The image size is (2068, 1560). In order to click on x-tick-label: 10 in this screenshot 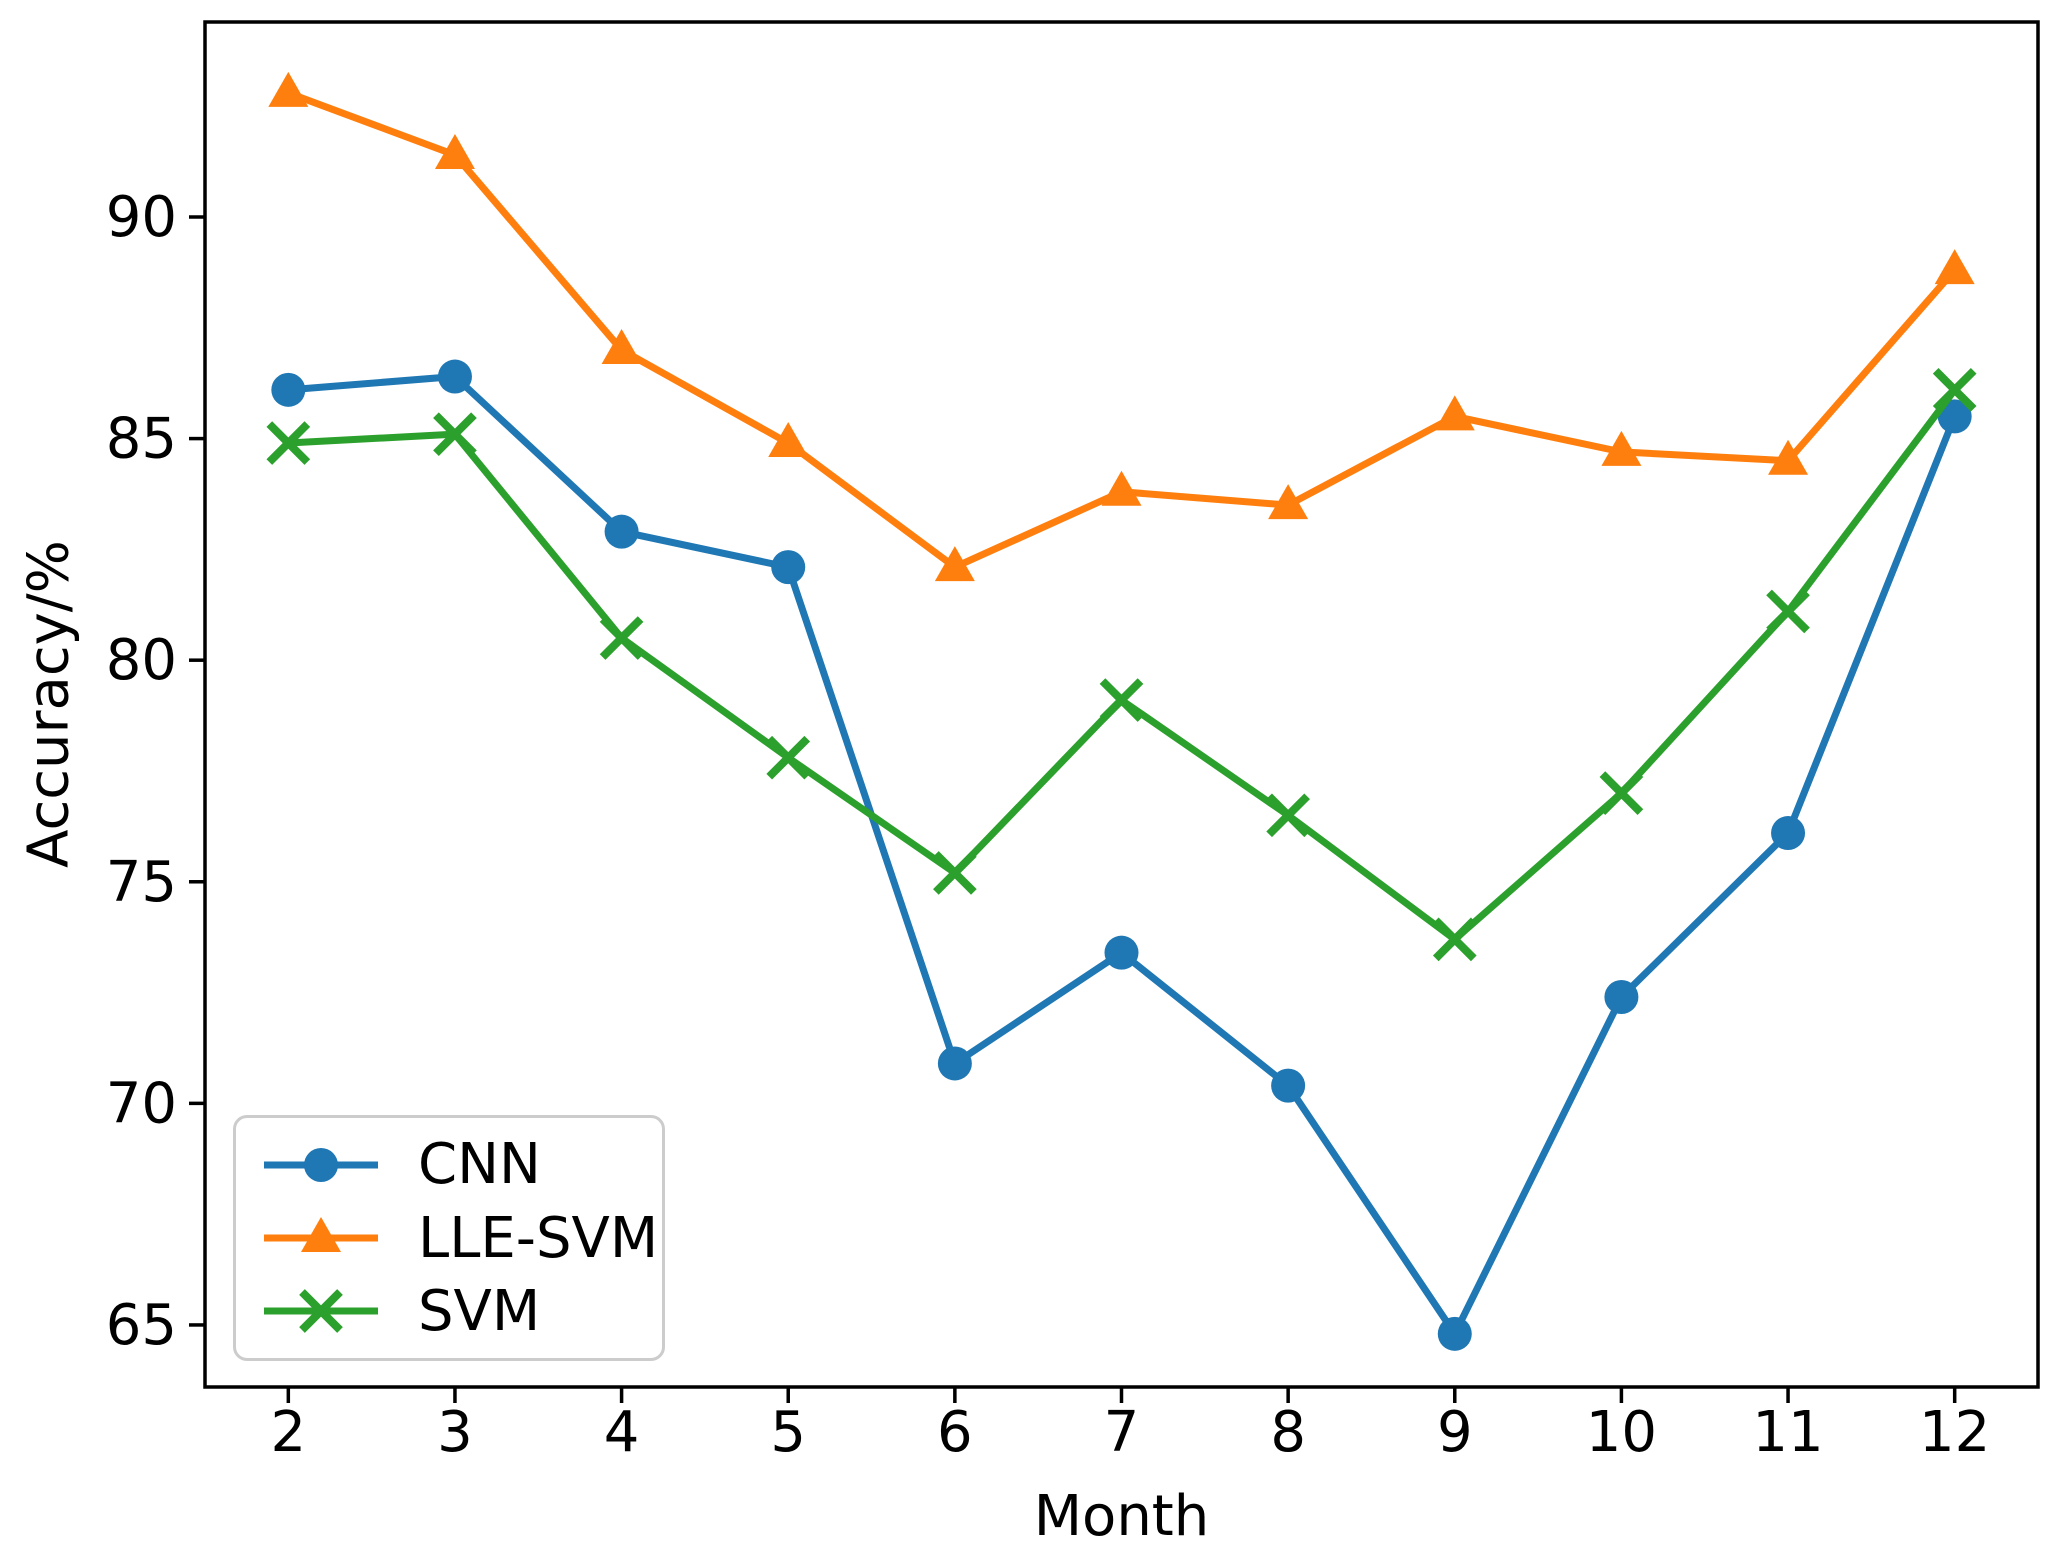, I will do `click(1621, 1432)`.